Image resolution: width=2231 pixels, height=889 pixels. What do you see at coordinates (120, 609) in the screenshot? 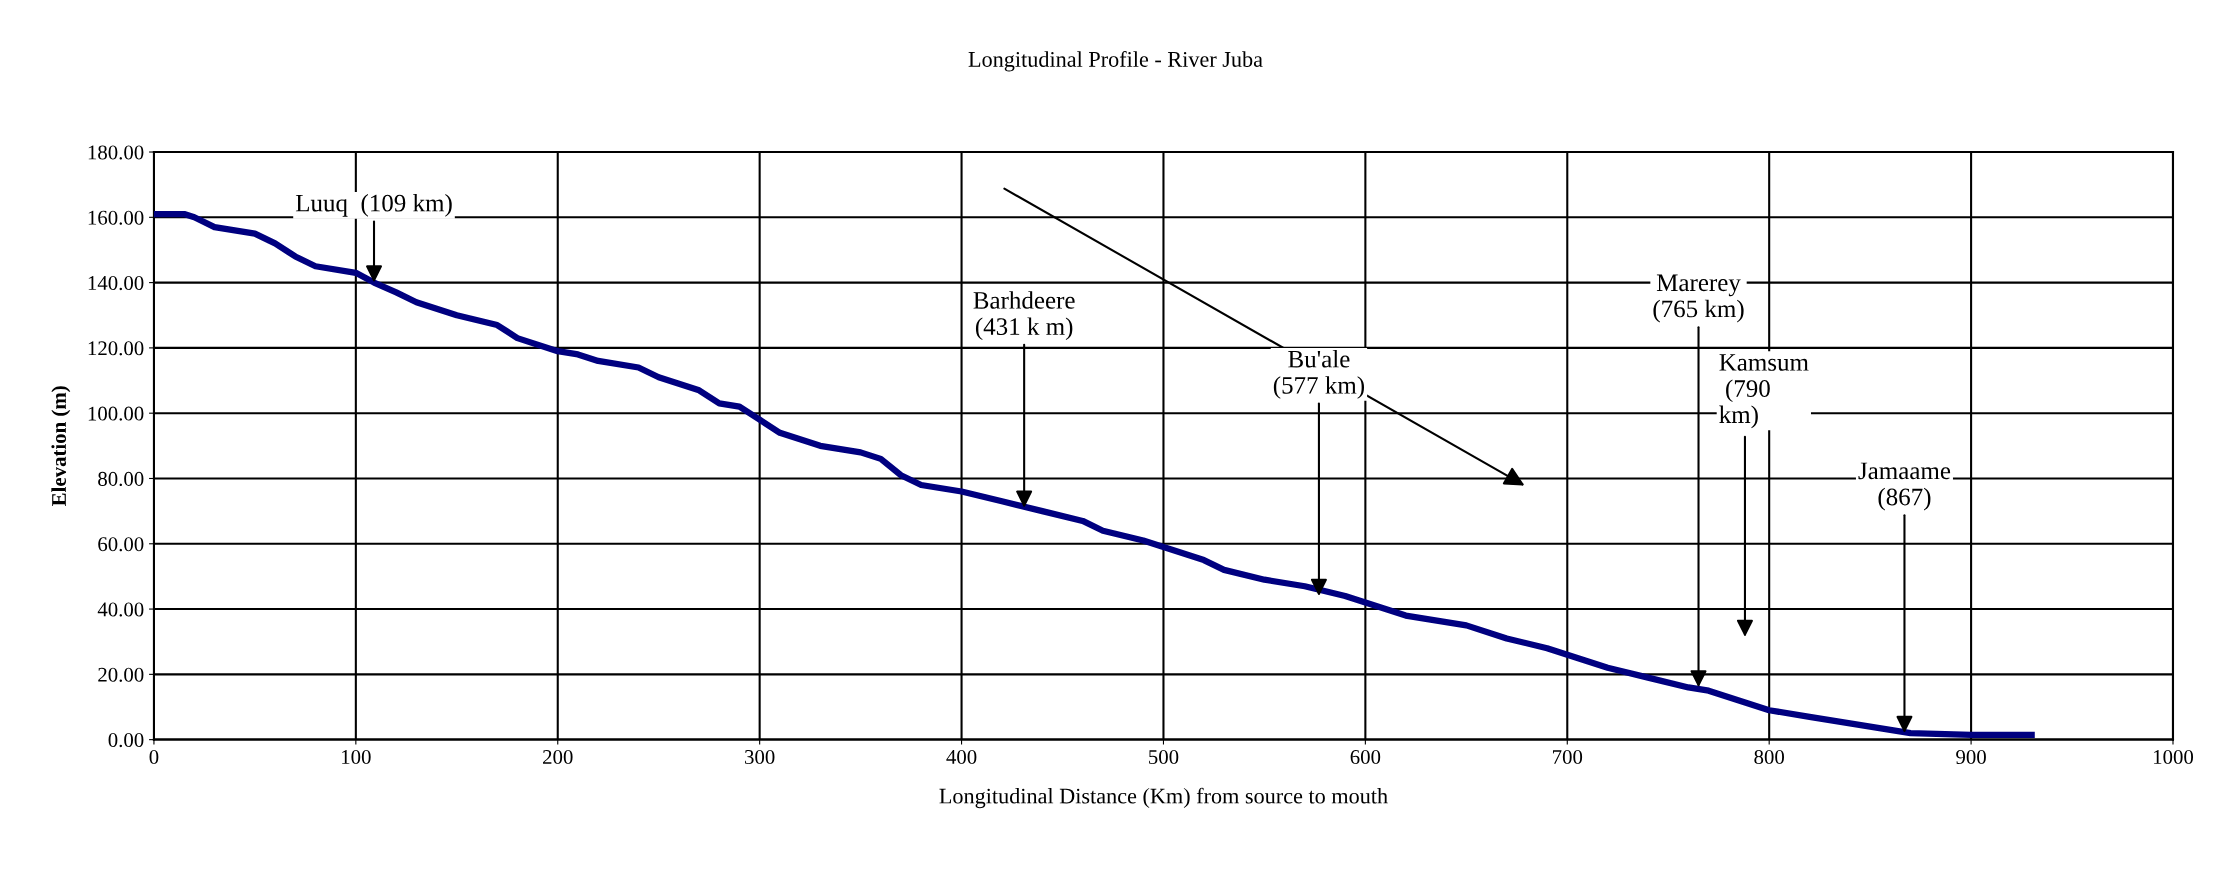
I see `y-tick-label: 40.00` at bounding box center [120, 609].